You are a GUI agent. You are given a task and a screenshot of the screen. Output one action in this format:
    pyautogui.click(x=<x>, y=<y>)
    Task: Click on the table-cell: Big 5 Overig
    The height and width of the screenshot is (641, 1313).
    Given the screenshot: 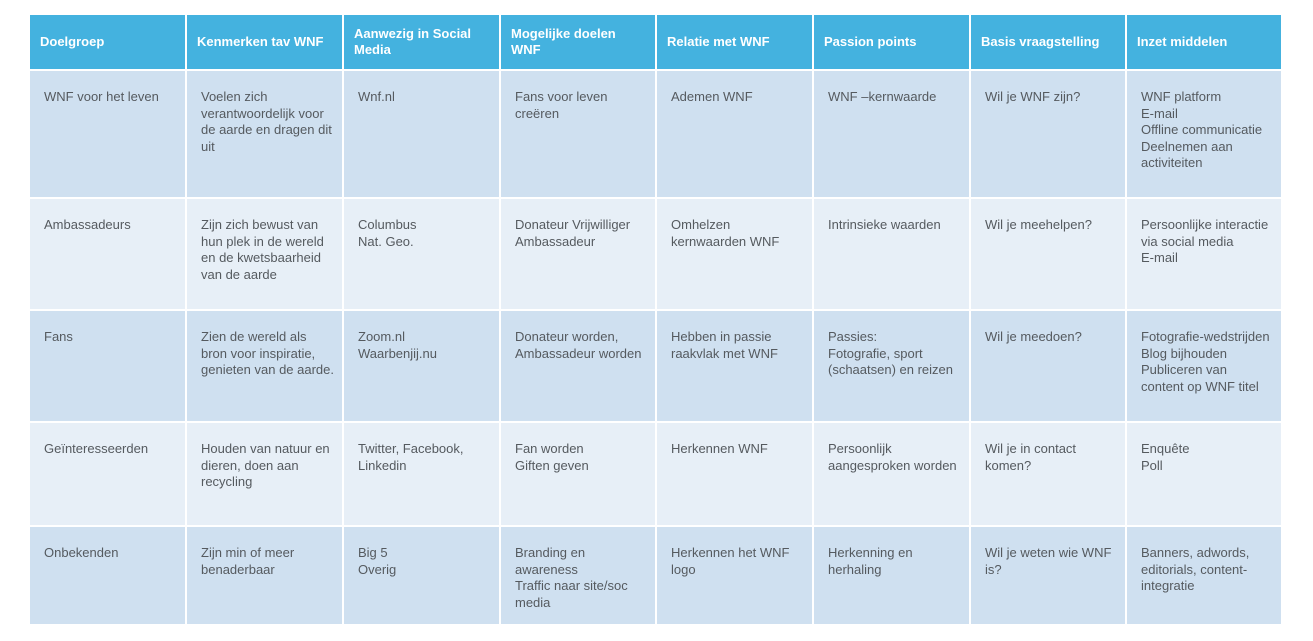 What is the action you would take?
    pyautogui.click(x=422, y=576)
    